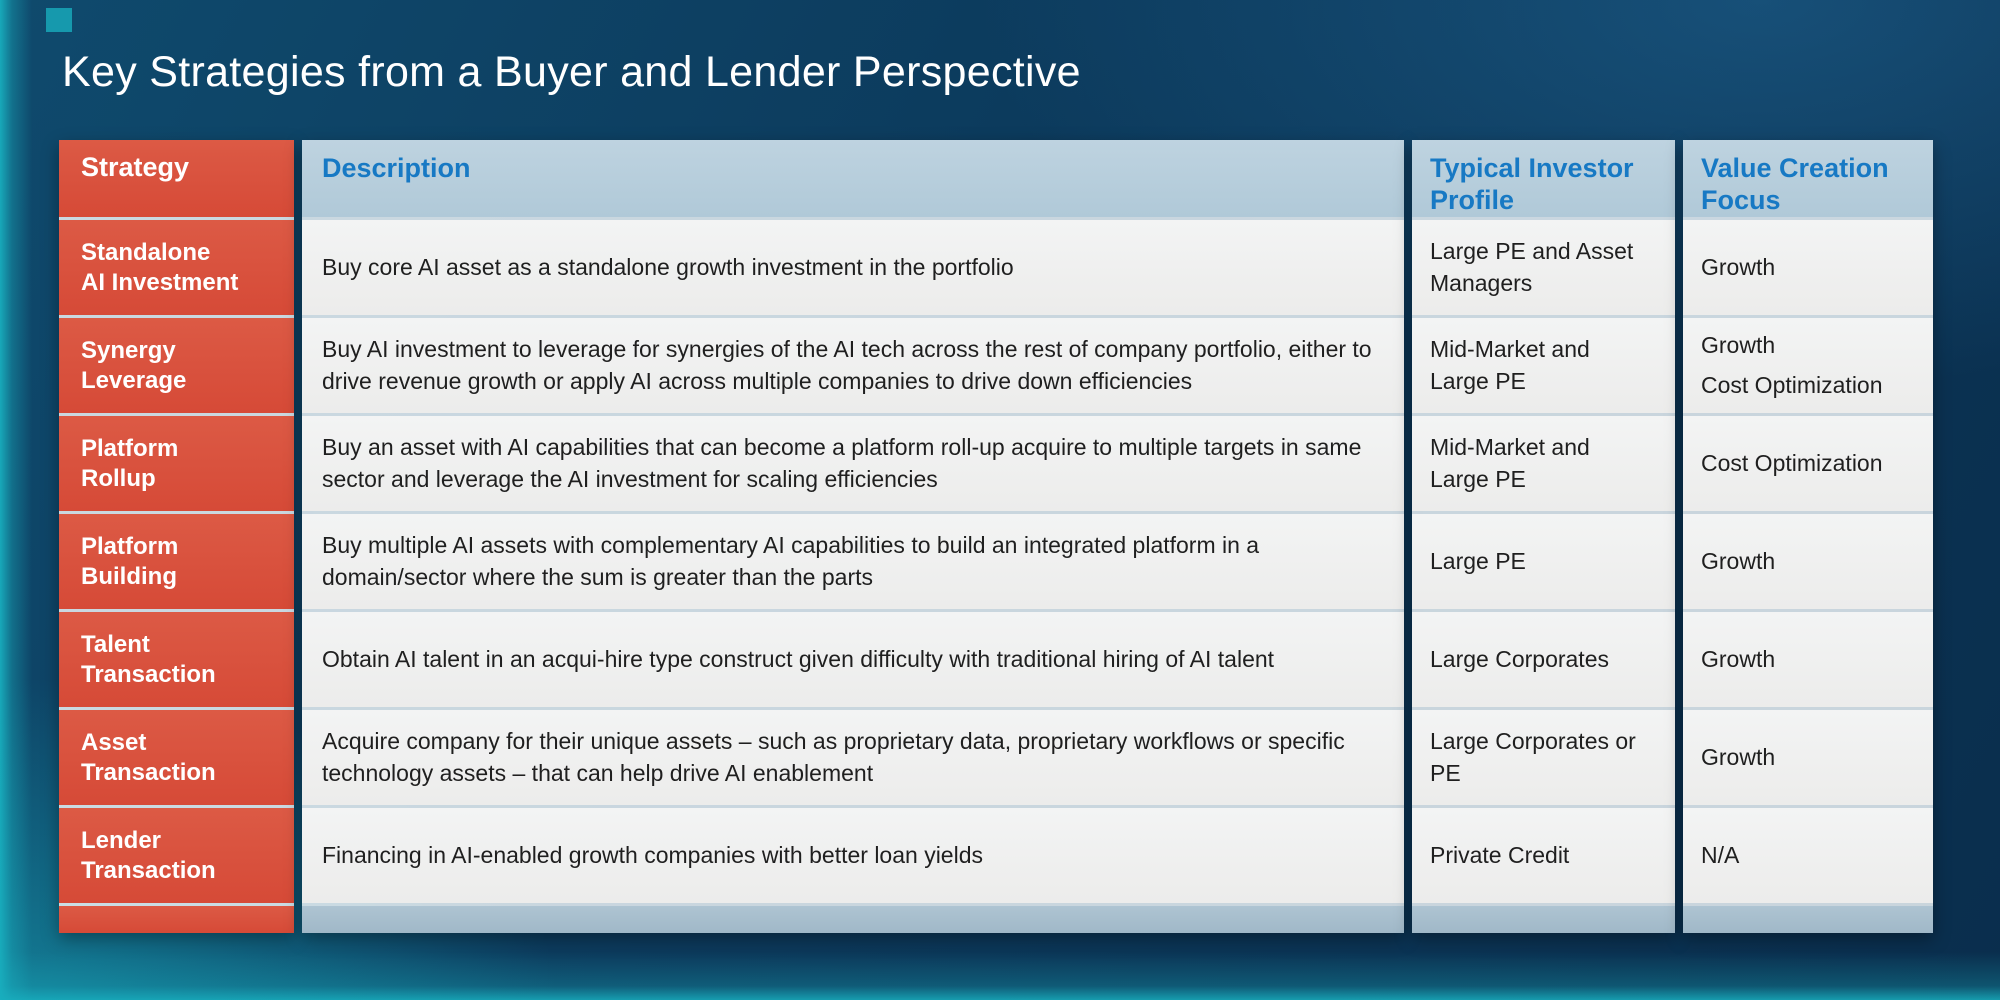 This screenshot has width=2000, height=1000. Describe the element at coordinates (853, 178) in the screenshot. I see `header-cell-description: Description` at that location.